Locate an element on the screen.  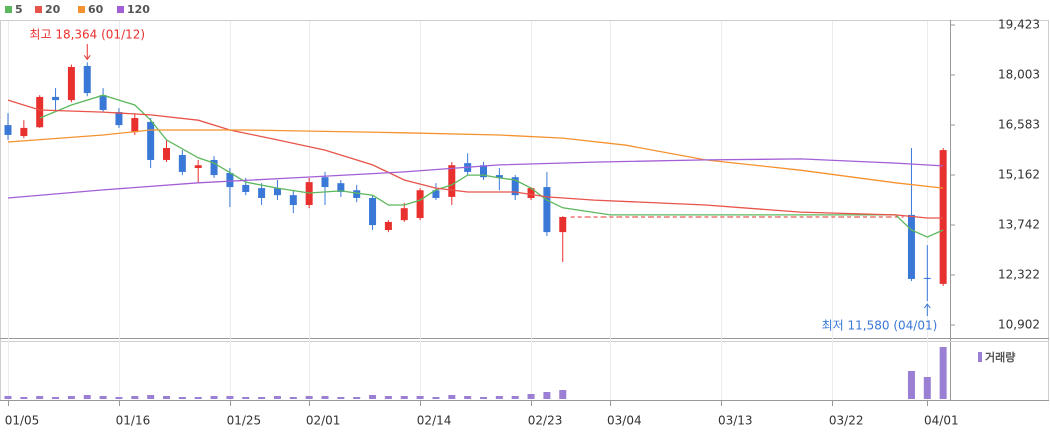
x-tick-label: 03/13 is located at coordinates (735, 421).